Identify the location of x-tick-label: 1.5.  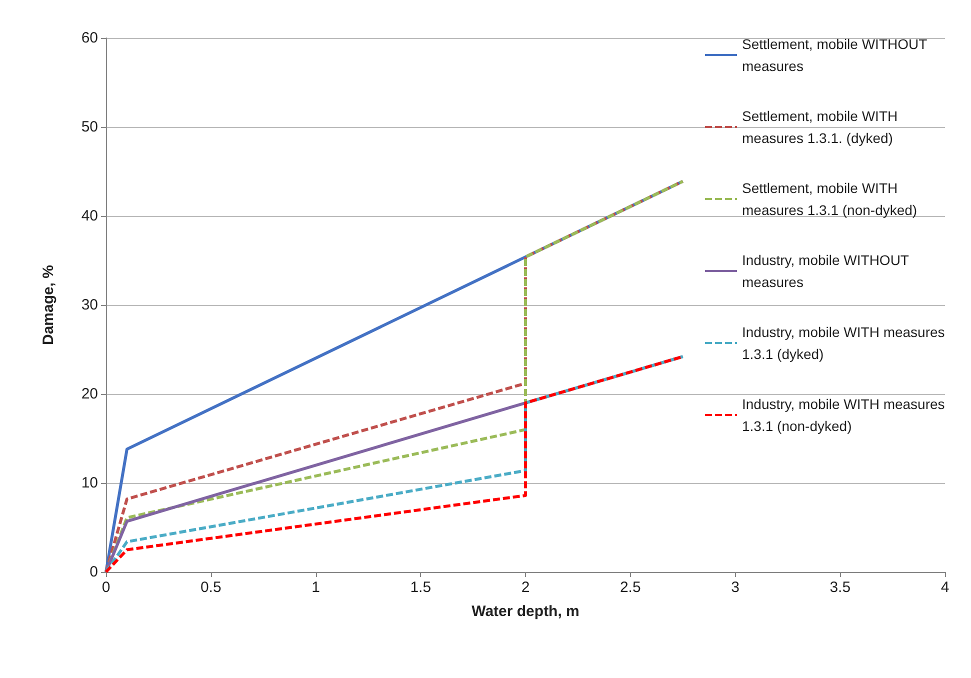
(421, 587).